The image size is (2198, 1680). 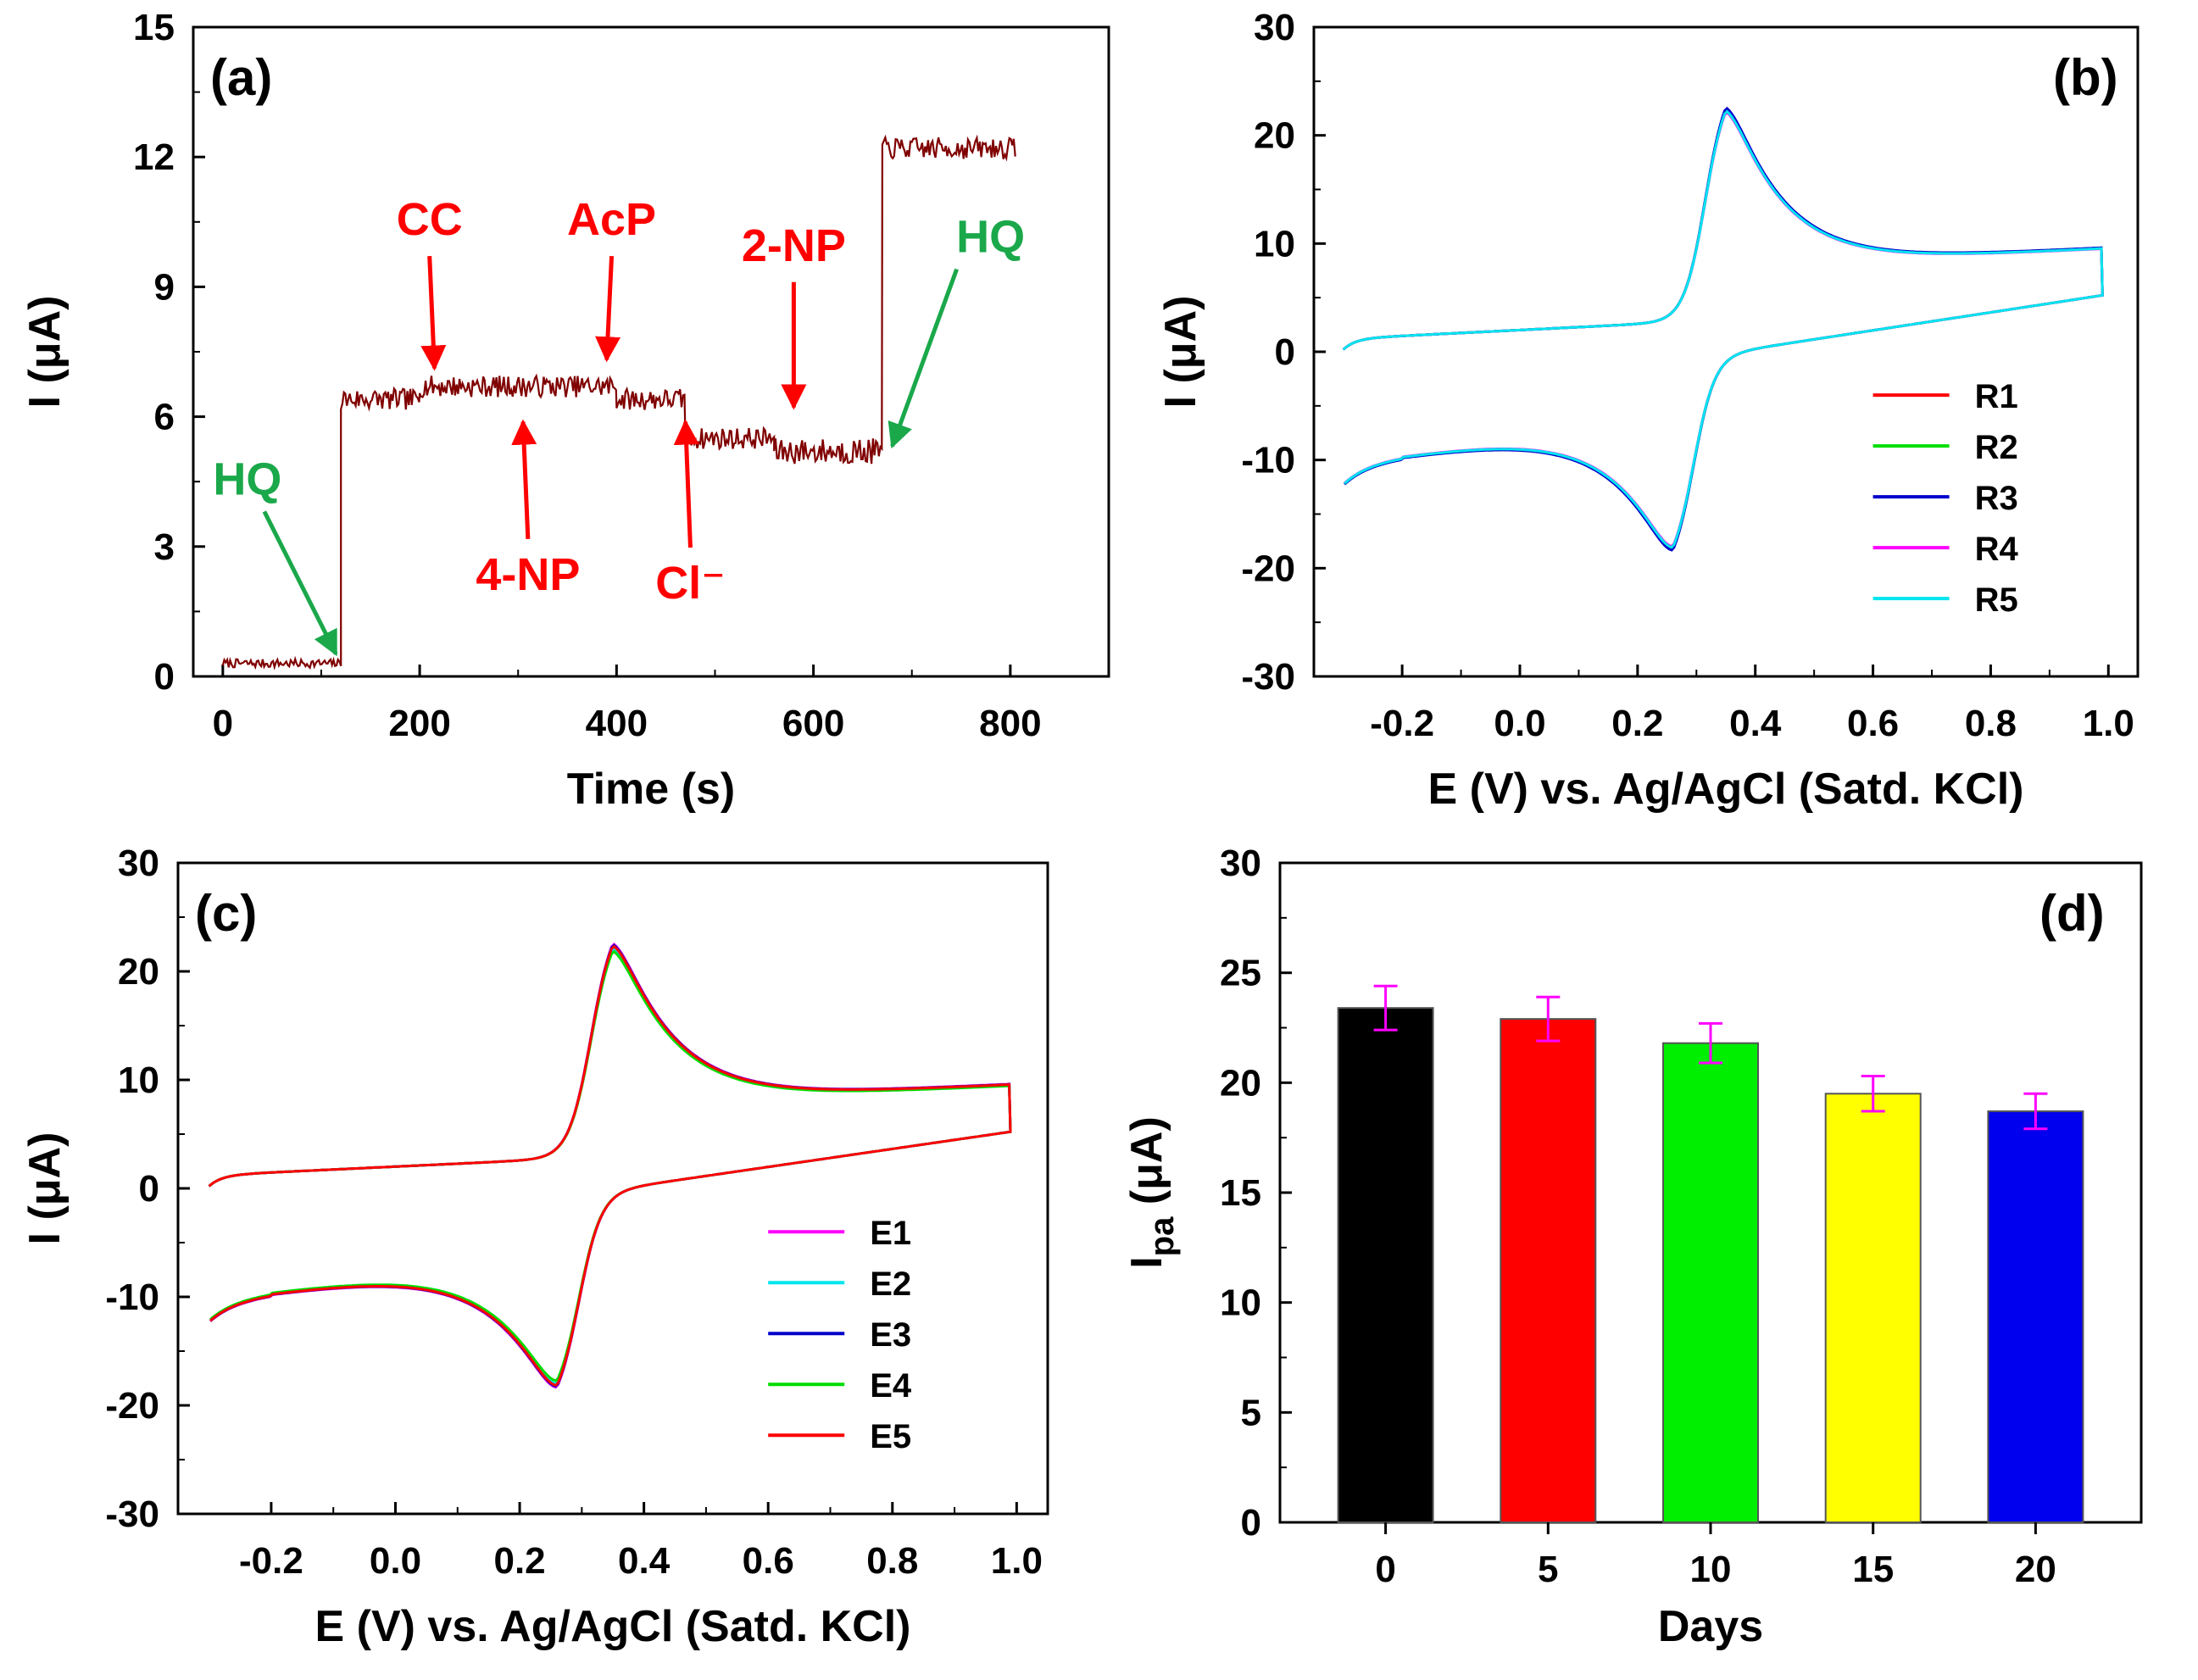 I want to click on x-axis-label: Days, so click(x=1710, y=1626).